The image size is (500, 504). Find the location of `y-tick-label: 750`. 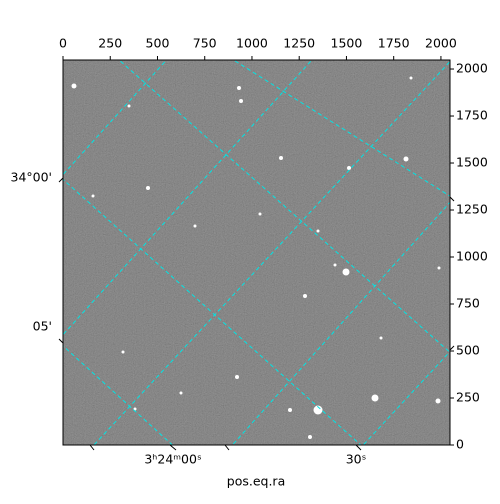

y-tick-label: 750 is located at coordinates (468, 303).